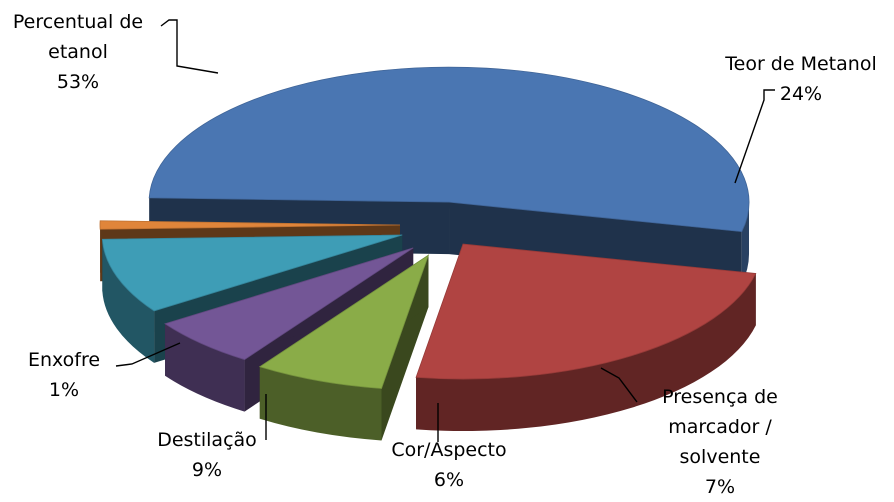  What do you see at coordinates (449, 480) in the screenshot?
I see `pct-label-cor-aspecto: 6%` at bounding box center [449, 480].